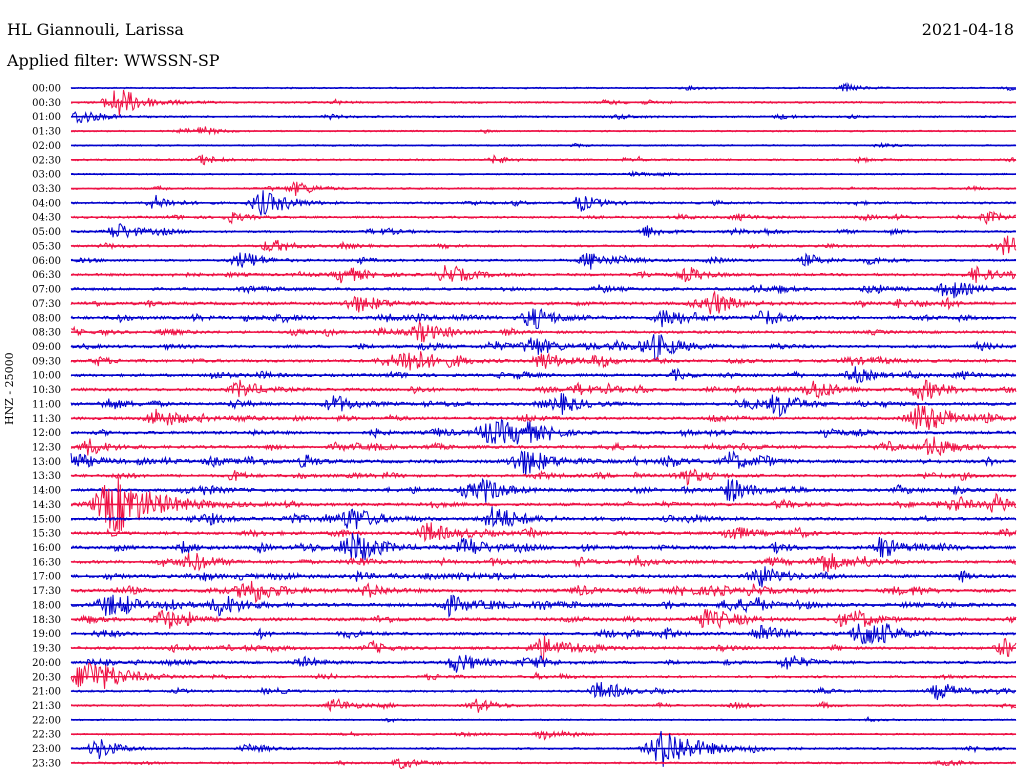 The height and width of the screenshot is (780, 1024). Describe the element at coordinates (46, 706) in the screenshot. I see `row-time-label: 21:30` at that location.